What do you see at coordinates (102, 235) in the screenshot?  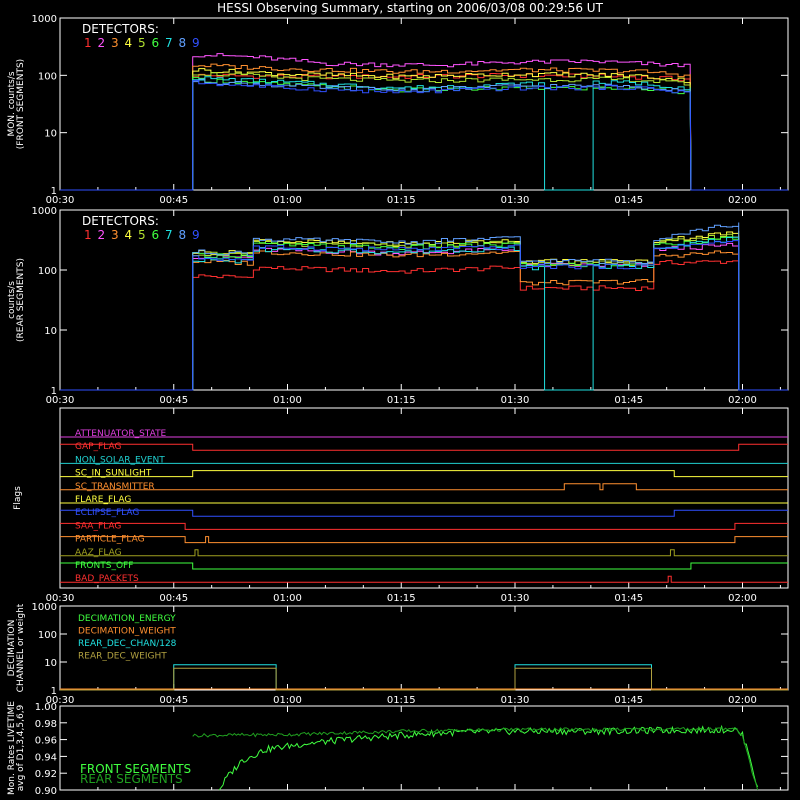 I see `rear-panel-legend-detector-2: 2` at bounding box center [102, 235].